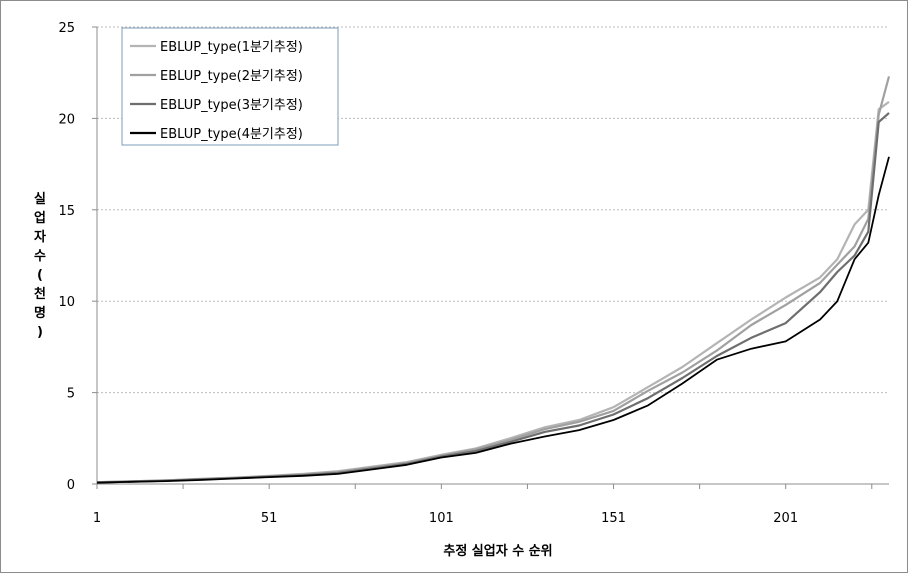  I want to click on x-tick-label: 151, so click(613, 518).